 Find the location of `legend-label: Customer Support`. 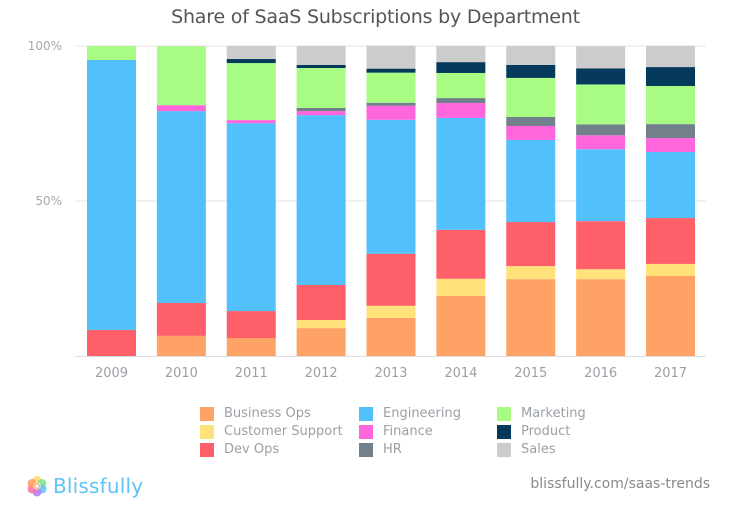

legend-label: Customer Support is located at coordinates (283, 431).